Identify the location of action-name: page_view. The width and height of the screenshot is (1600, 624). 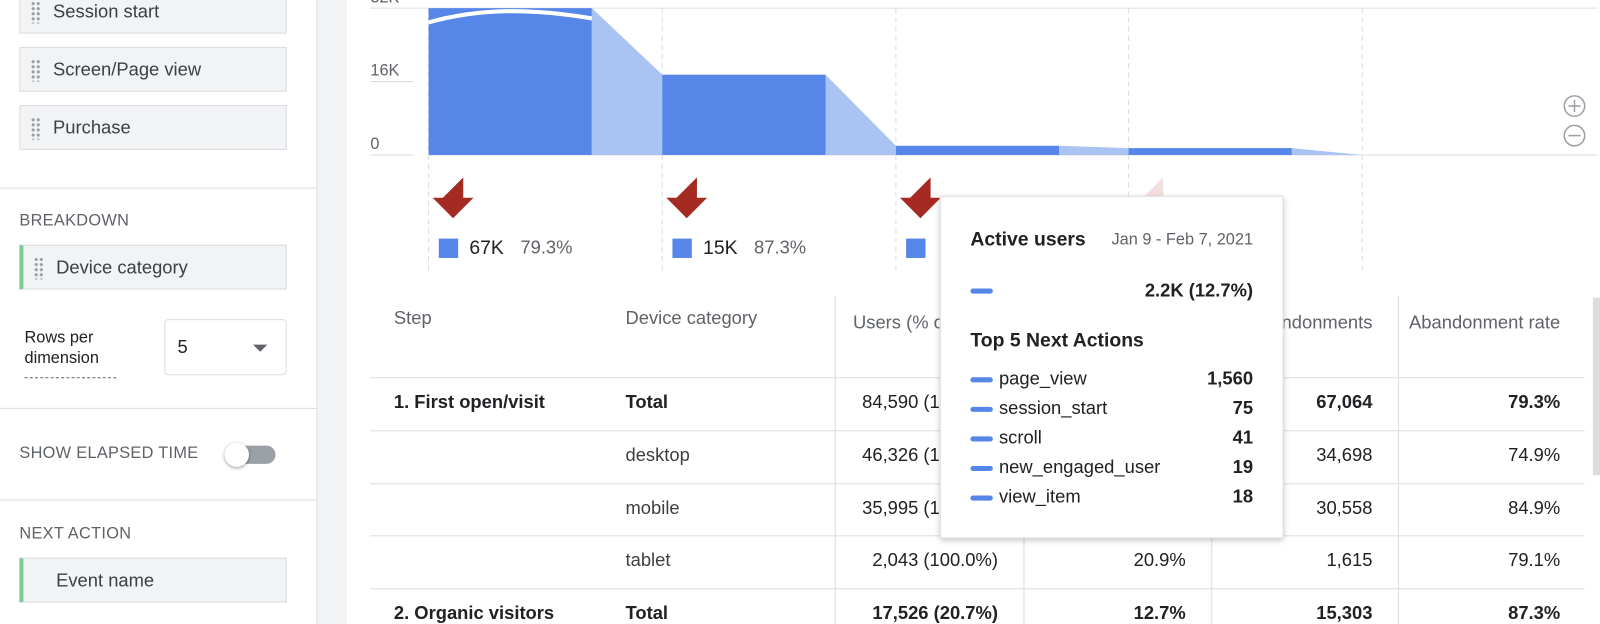
(1042, 378).